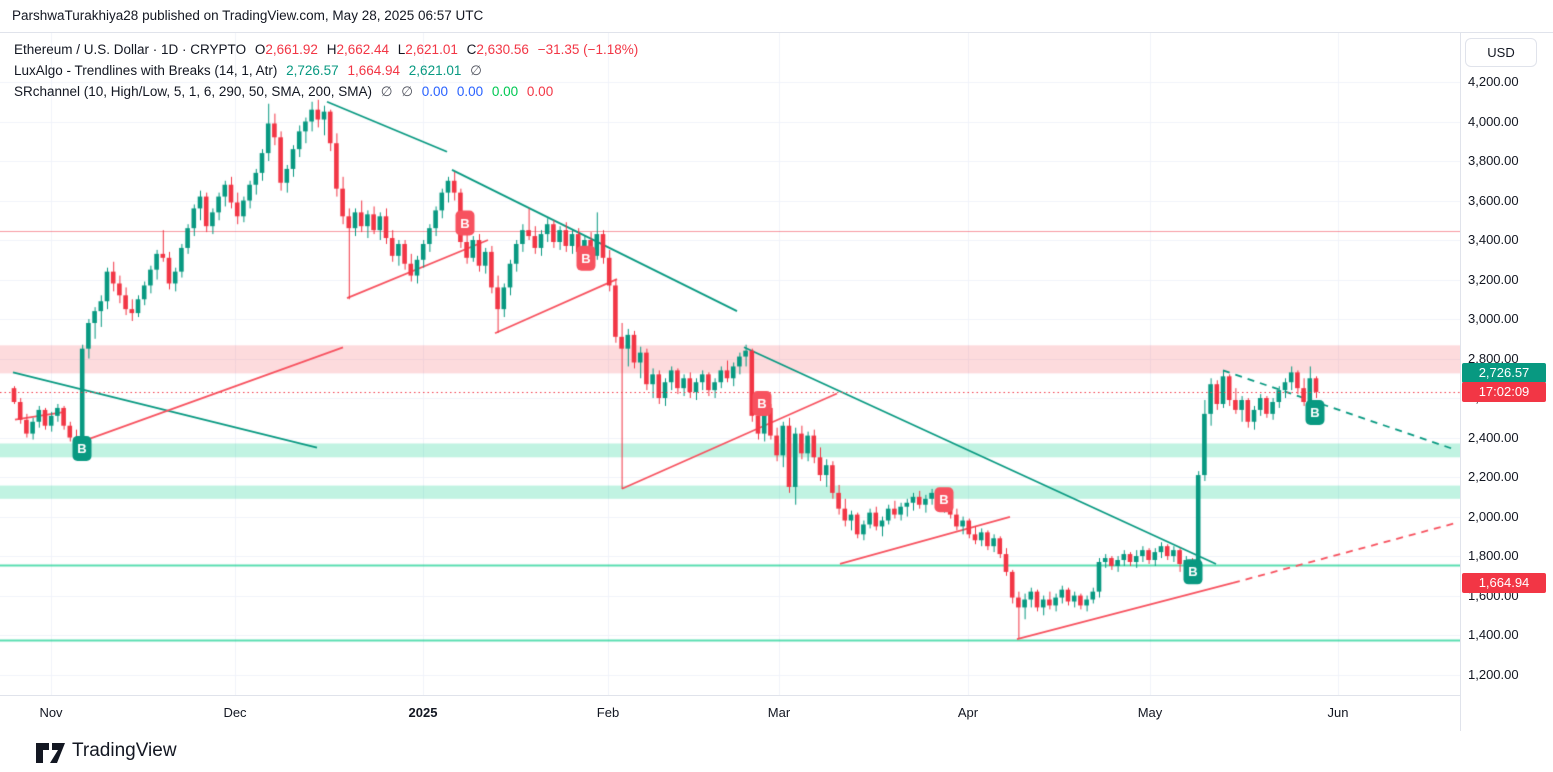 This screenshot has height=772, width=1553. I want to click on symbol-title: Ethereum / U.S. Dollar · 1D · CRYPTO, so click(130, 49).